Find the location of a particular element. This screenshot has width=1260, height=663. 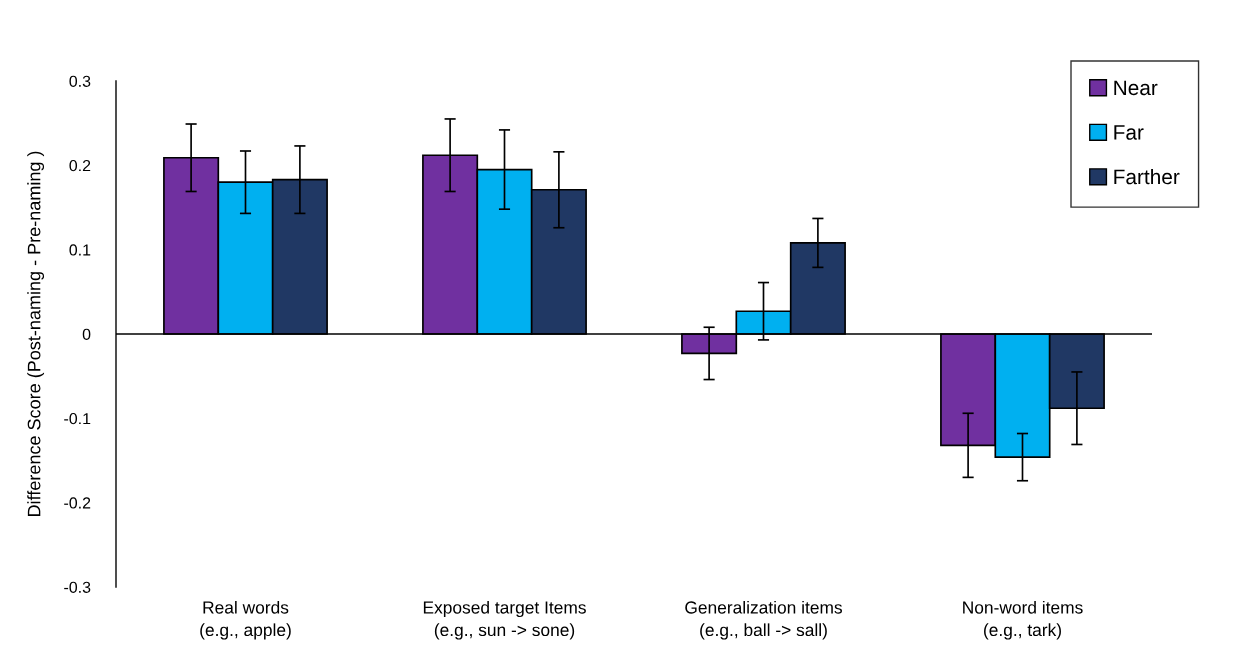

legend-label: Farther is located at coordinates (1147, 176).